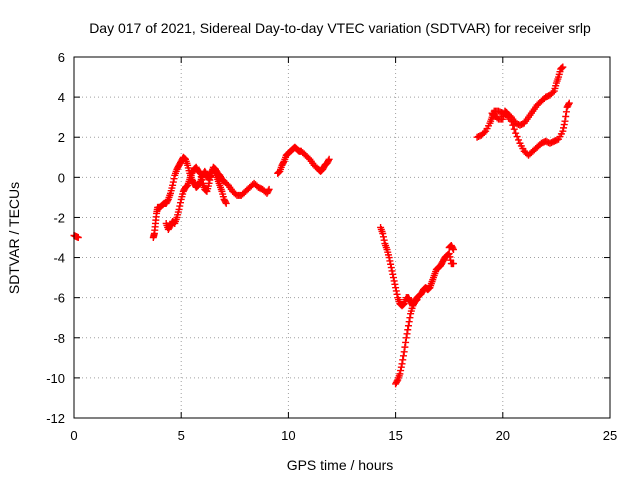 Image resolution: width=640 pixels, height=480 pixels. What do you see at coordinates (503, 435) in the screenshot?
I see `x-tick-label: 20` at bounding box center [503, 435].